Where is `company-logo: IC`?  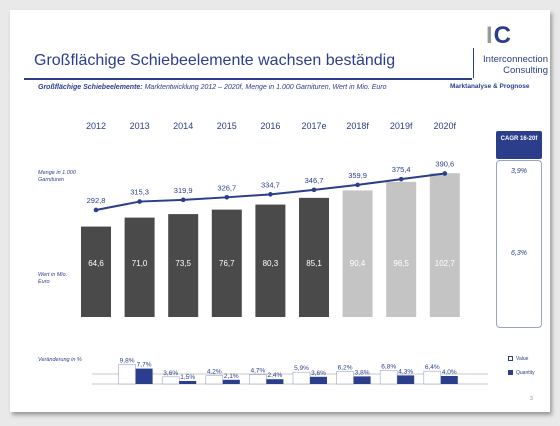 company-logo: IC is located at coordinates (499, 36).